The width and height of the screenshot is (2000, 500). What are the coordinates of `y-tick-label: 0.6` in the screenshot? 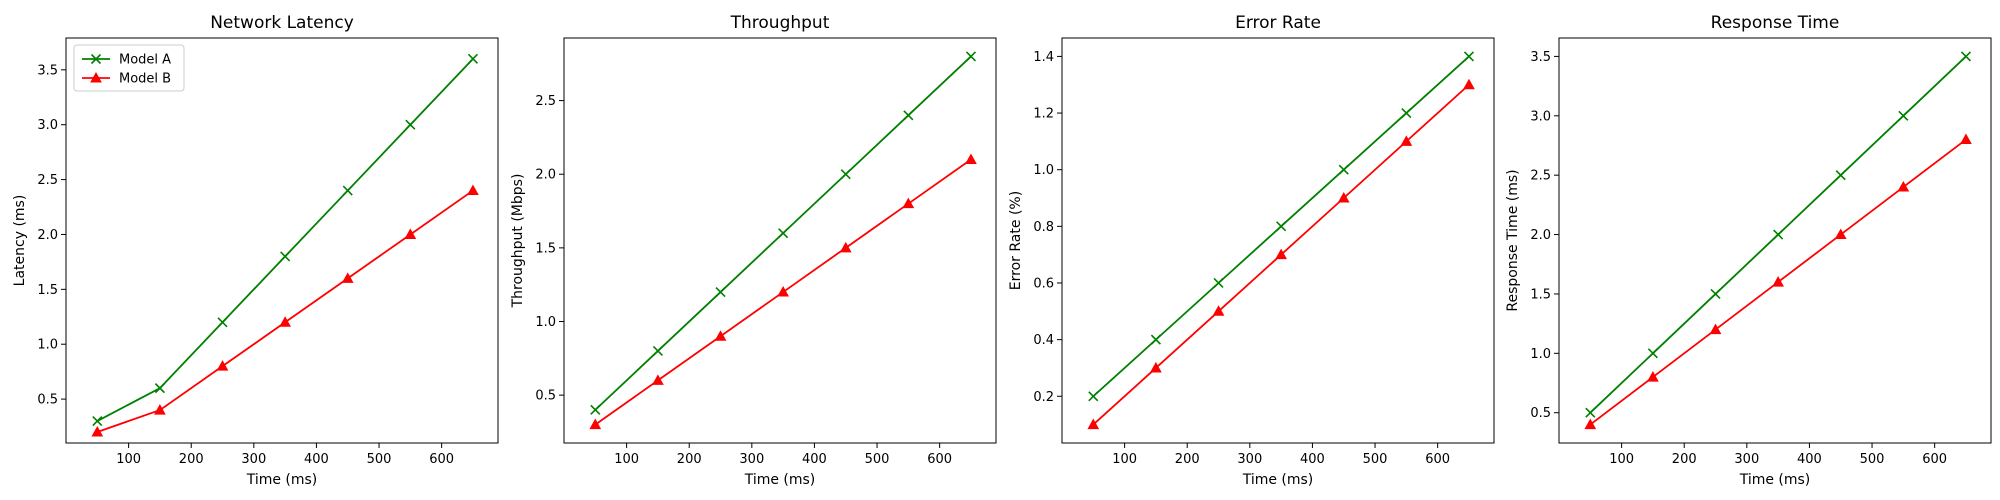 It's located at (1043, 283).